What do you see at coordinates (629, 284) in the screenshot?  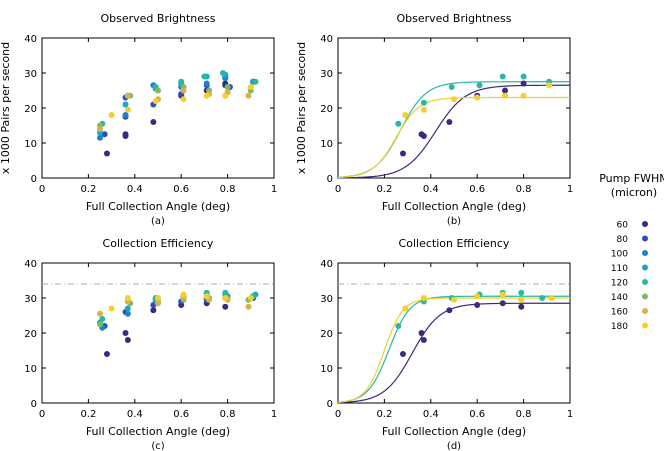 I see `legend-entry-120: 120` at bounding box center [629, 284].